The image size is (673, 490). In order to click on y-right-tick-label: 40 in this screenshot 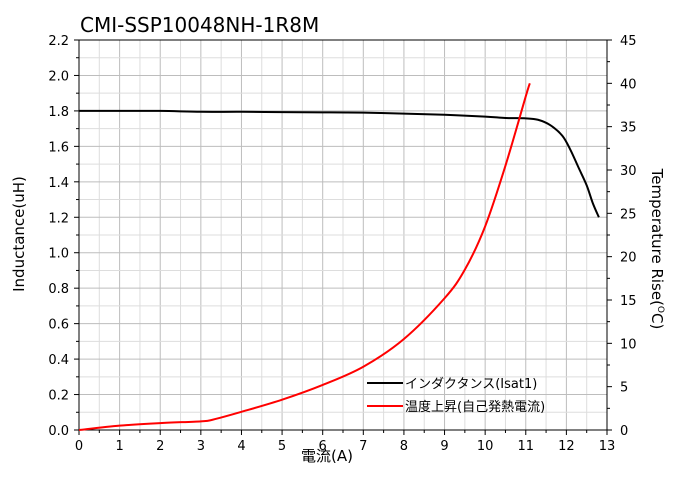, I will do `click(628, 84)`.